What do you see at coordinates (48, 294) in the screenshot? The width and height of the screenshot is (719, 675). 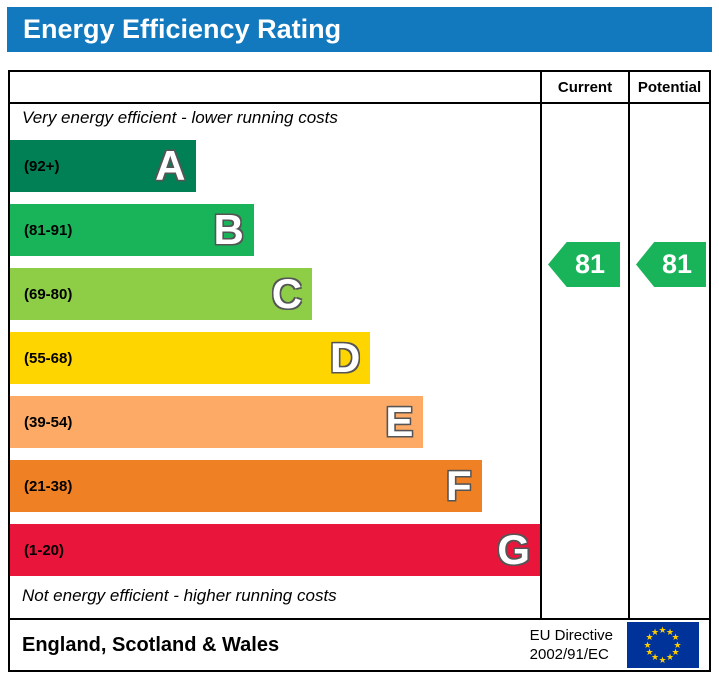 I see `band-range-label: (69-80)` at bounding box center [48, 294].